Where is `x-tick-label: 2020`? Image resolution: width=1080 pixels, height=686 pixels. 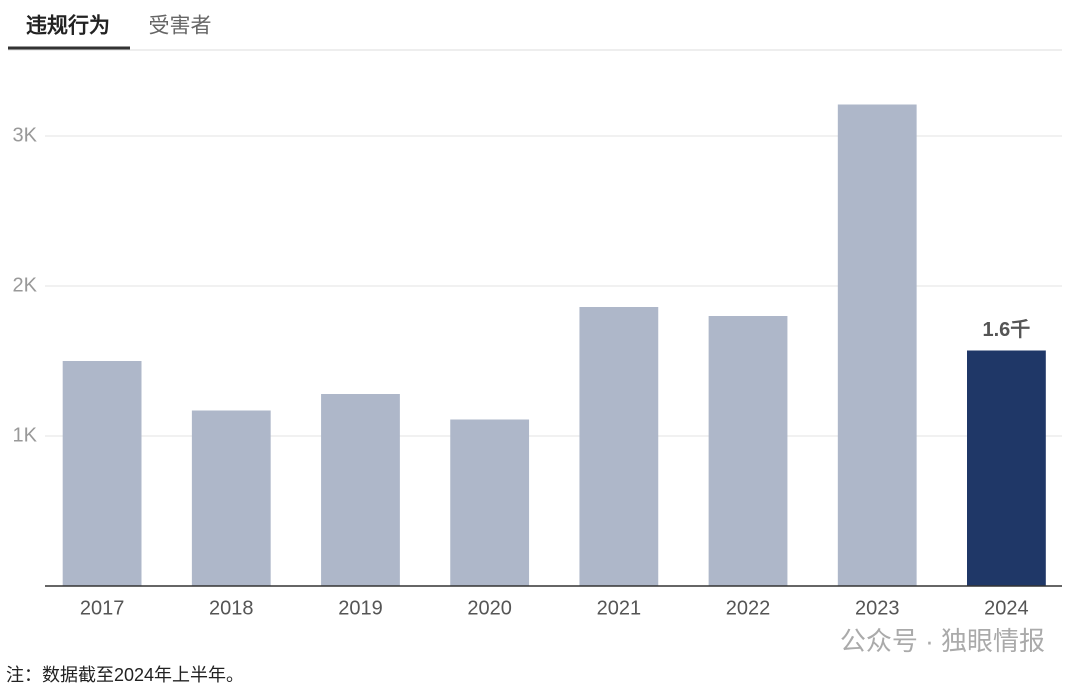 x-tick-label: 2020 is located at coordinates (489, 608).